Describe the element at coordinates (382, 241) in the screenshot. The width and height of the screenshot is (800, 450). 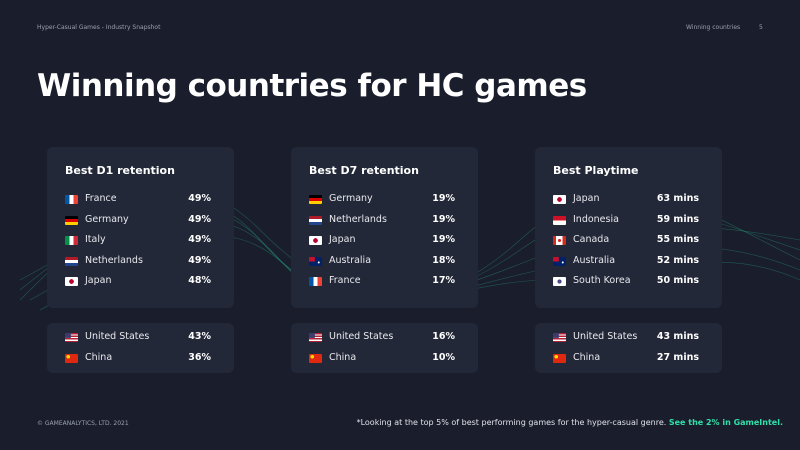
I see `country-row: Japan 19%` at that location.